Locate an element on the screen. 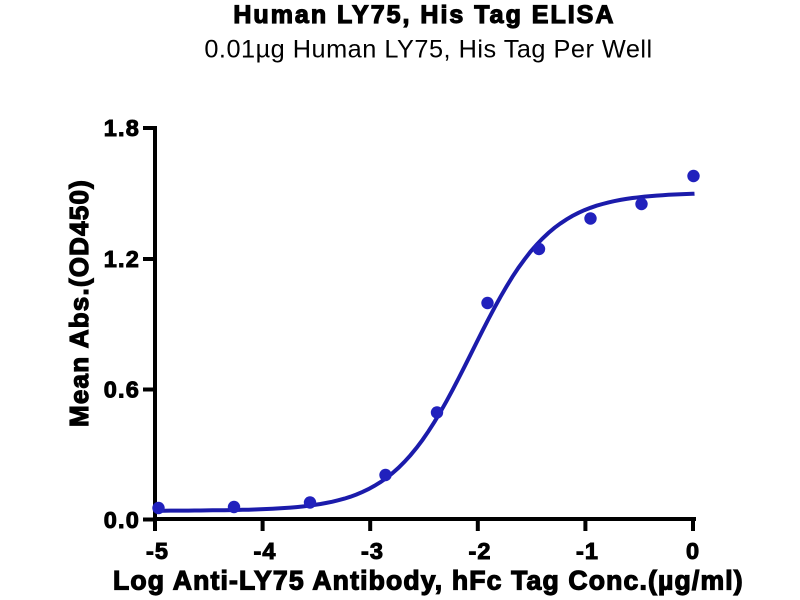 This screenshot has height=600, width=800. svg-text: 0 is located at coordinates (693, 551).